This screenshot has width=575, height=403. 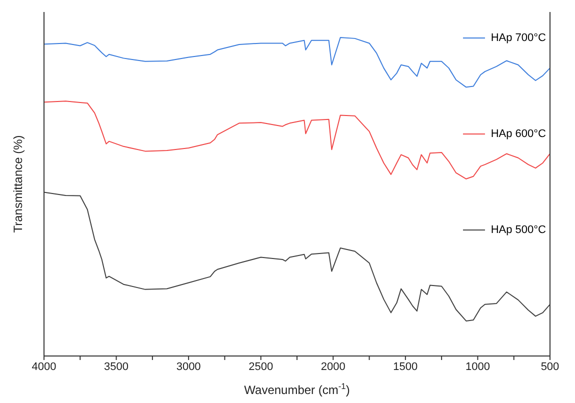 What do you see at coordinates (188, 366) in the screenshot?
I see `x-tick-label: 3000` at bounding box center [188, 366].